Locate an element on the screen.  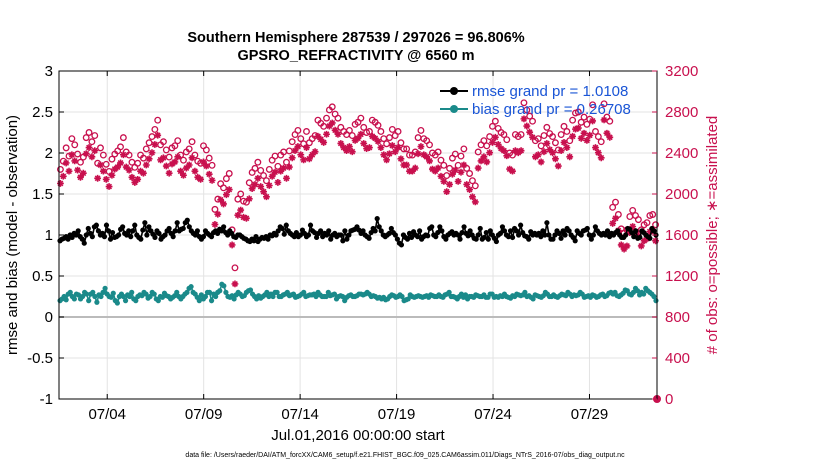
x-tick-label: 07/09 is located at coordinates (204, 414).